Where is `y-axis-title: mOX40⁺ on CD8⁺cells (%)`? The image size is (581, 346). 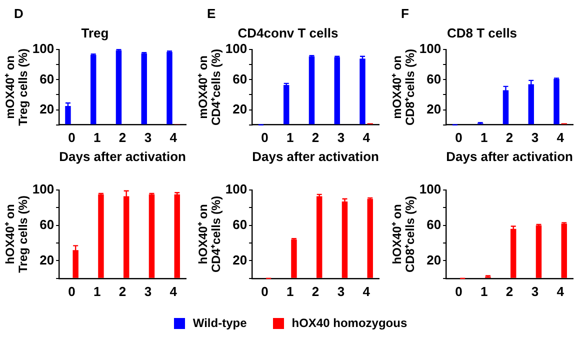 y-axis-title: mOX40⁺ on CD8⁺cells (%) is located at coordinates (404, 87).